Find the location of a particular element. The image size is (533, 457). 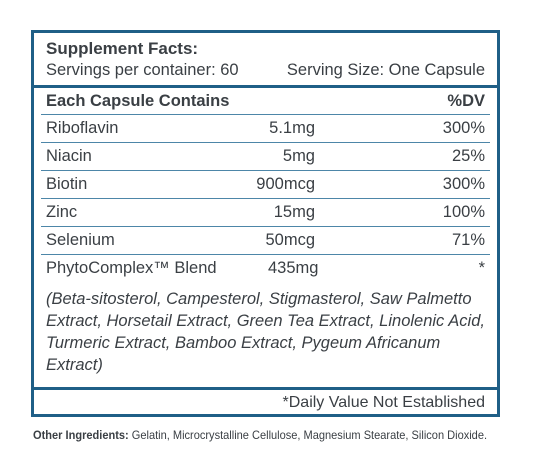

nutrient-dv: 25% is located at coordinates (468, 156).